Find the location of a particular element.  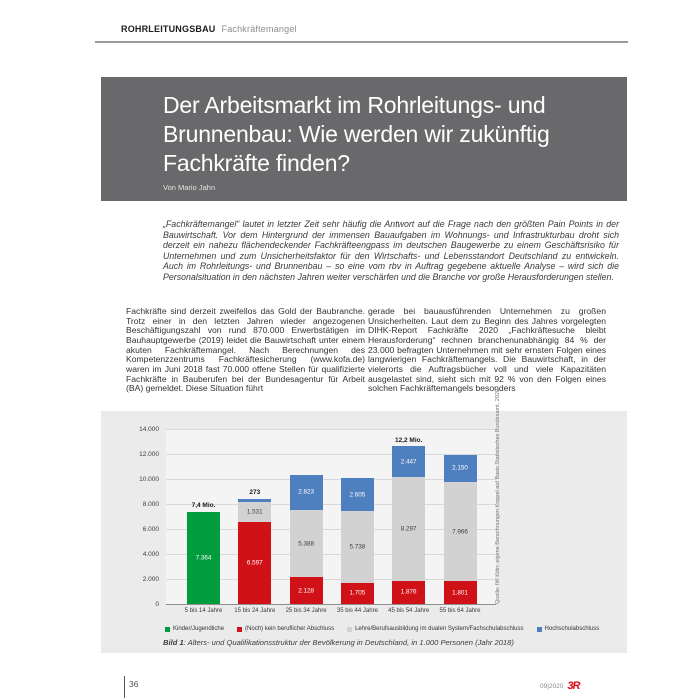

header-topic: Fachkräftemangel is located at coordinates (259, 29).